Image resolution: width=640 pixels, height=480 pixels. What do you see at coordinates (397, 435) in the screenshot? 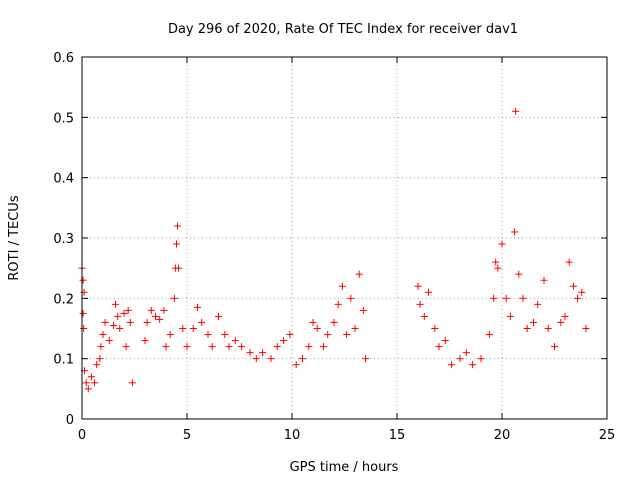
I see `x-tick-label: 15` at bounding box center [397, 435].